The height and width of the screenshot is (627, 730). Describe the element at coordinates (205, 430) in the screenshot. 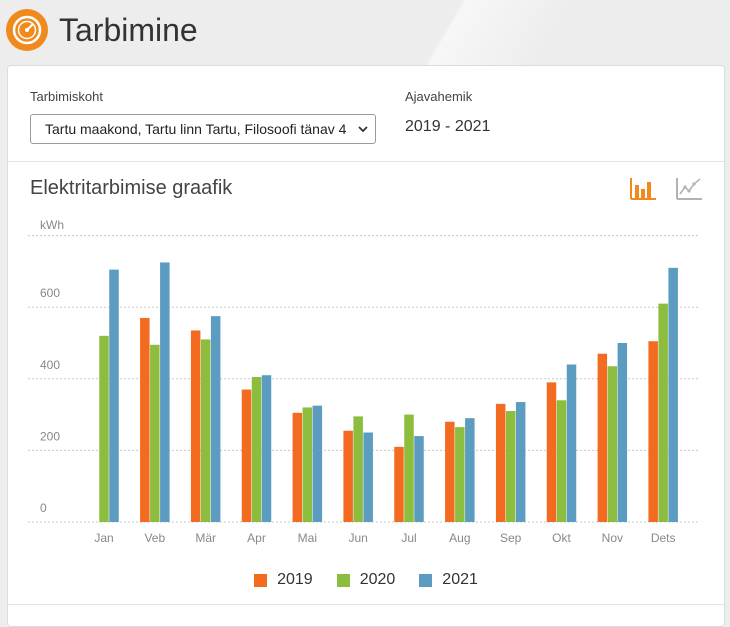

I see `bar-2020-mär` at that location.